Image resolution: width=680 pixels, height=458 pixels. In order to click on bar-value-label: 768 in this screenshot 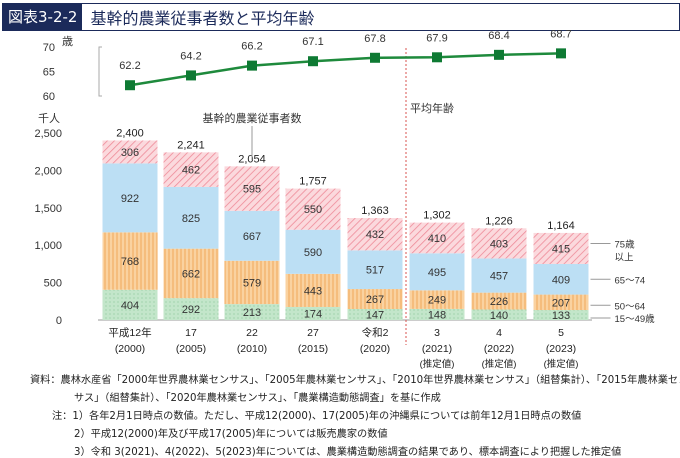, I will do `click(130, 262)`.